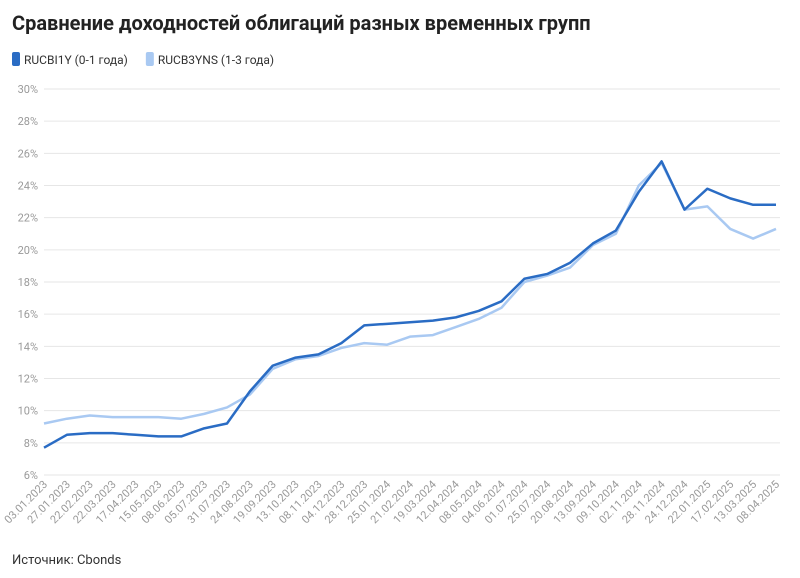 The width and height of the screenshot is (800, 578). I want to click on legend-label: RUCBI1Y (0-1 года), so click(76, 60).